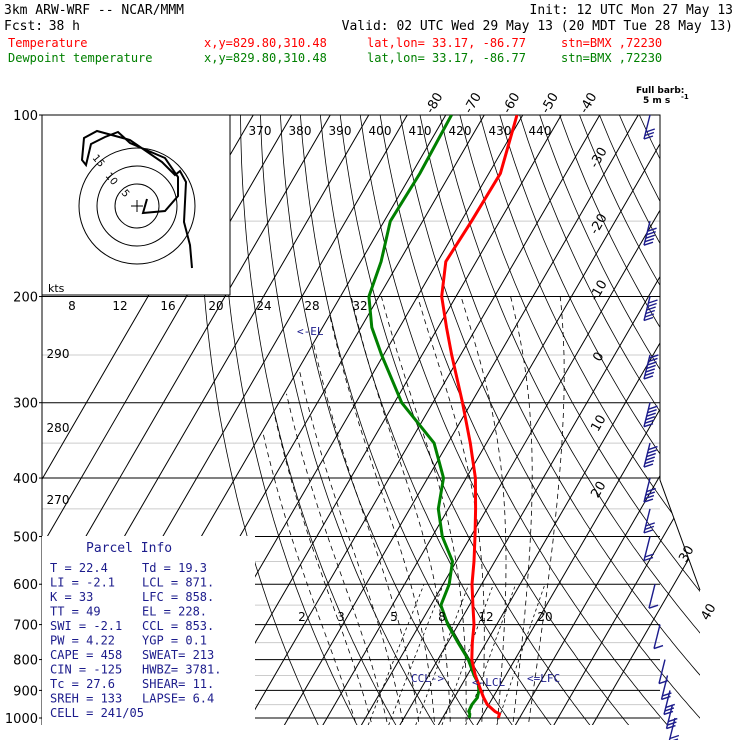 The width and height of the screenshot is (740, 740). What do you see at coordinates (58, 354) in the screenshot?
I see `theta-left-label: 290` at bounding box center [58, 354].